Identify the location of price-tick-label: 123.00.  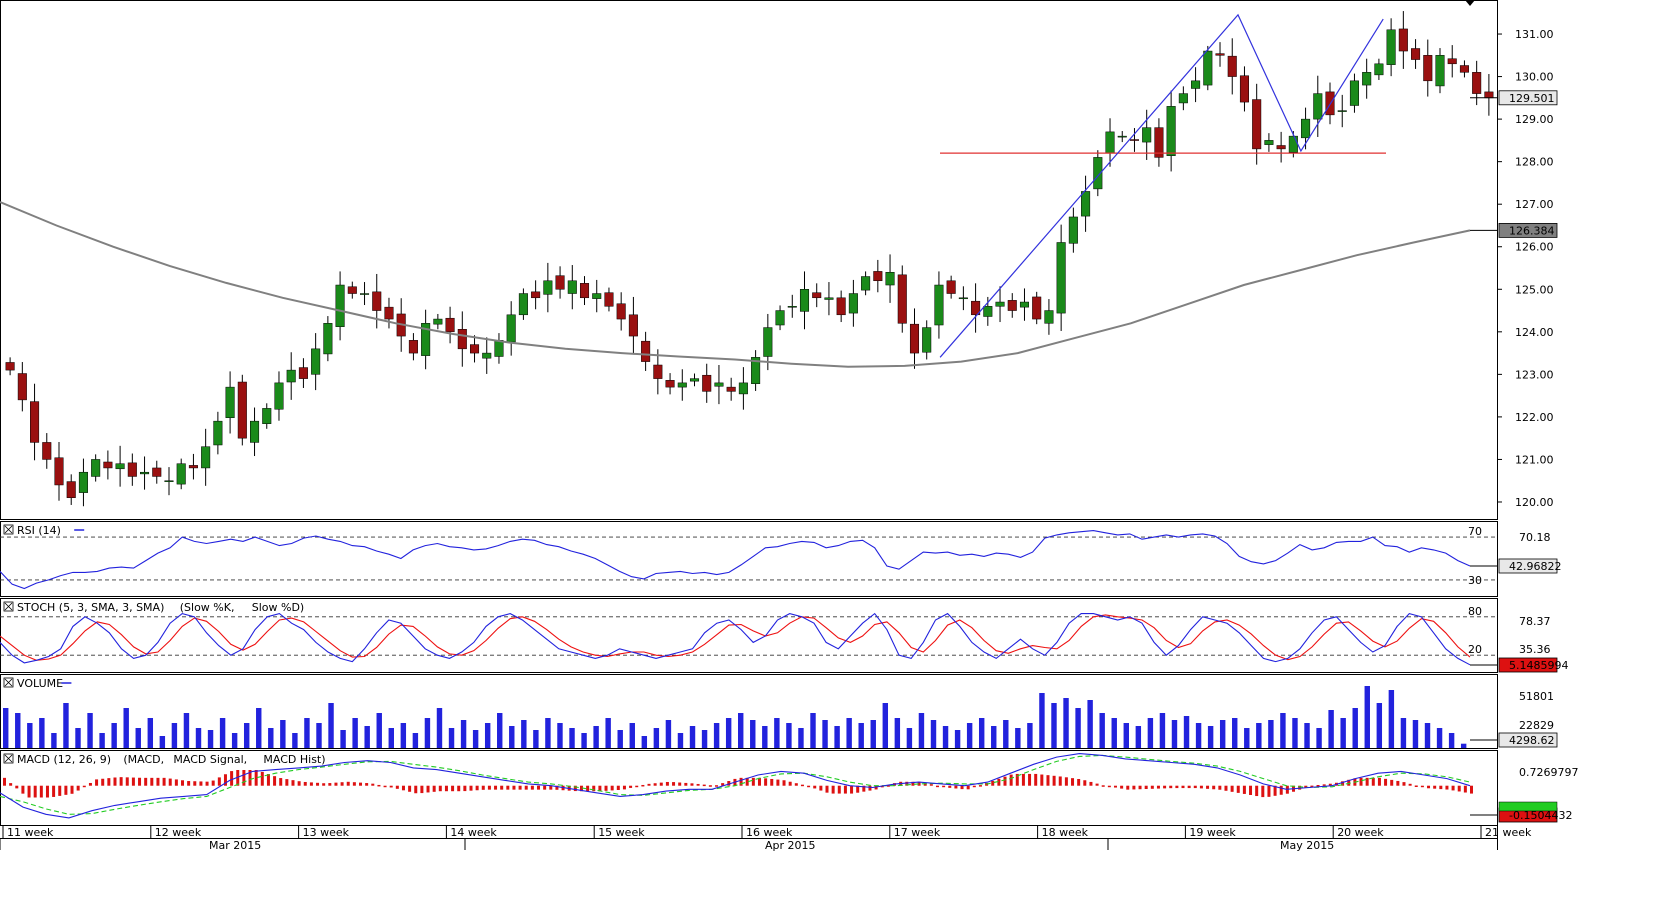
(1534, 374).